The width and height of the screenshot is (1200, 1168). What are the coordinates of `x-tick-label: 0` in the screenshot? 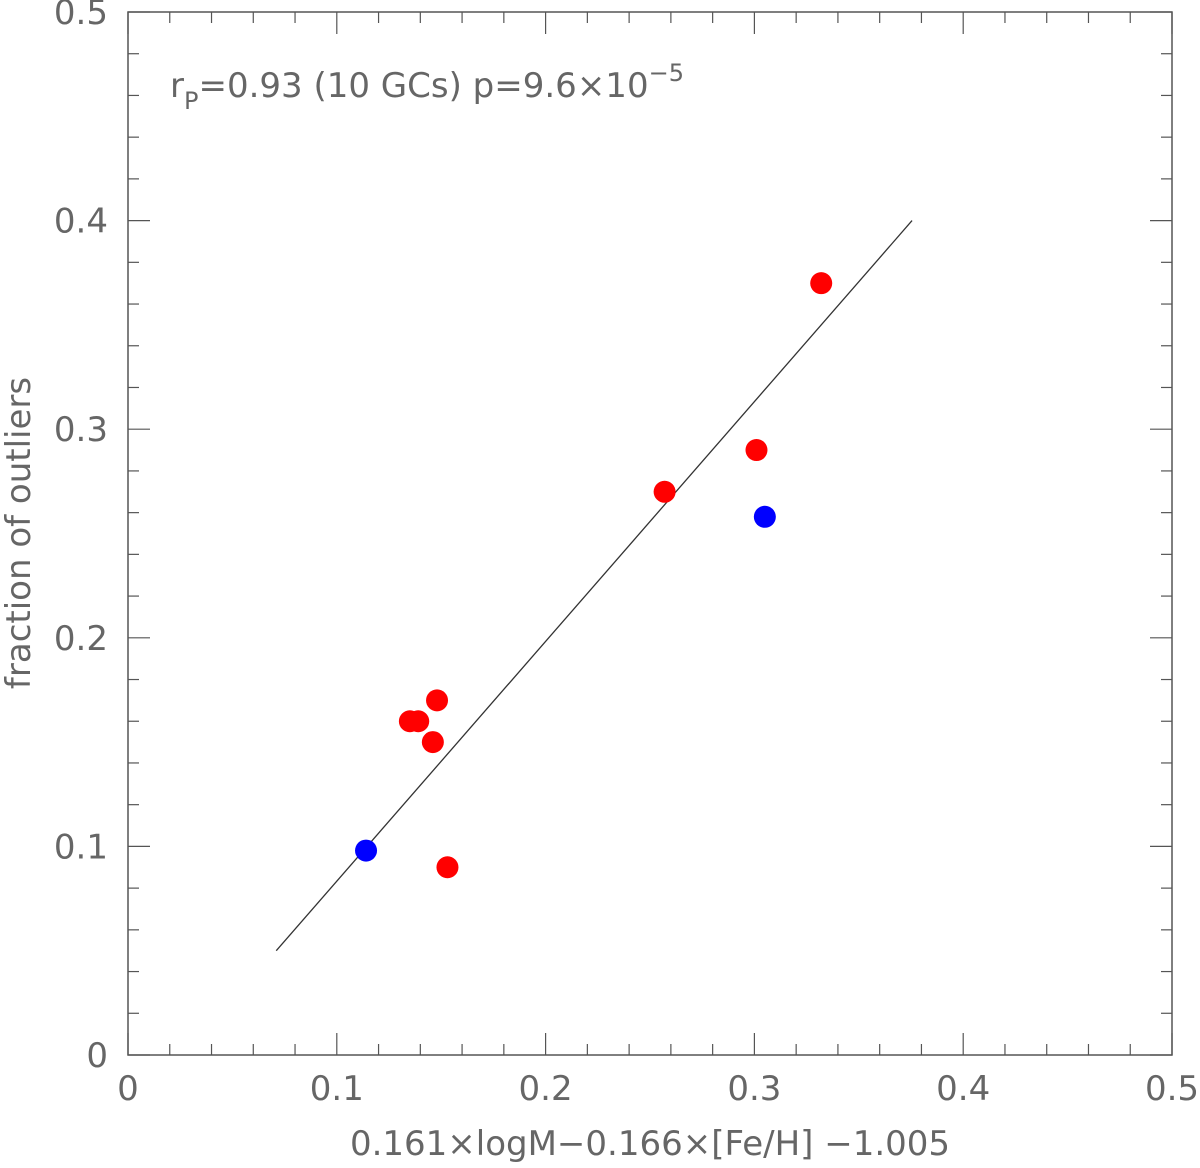 It's located at (128, 1089).